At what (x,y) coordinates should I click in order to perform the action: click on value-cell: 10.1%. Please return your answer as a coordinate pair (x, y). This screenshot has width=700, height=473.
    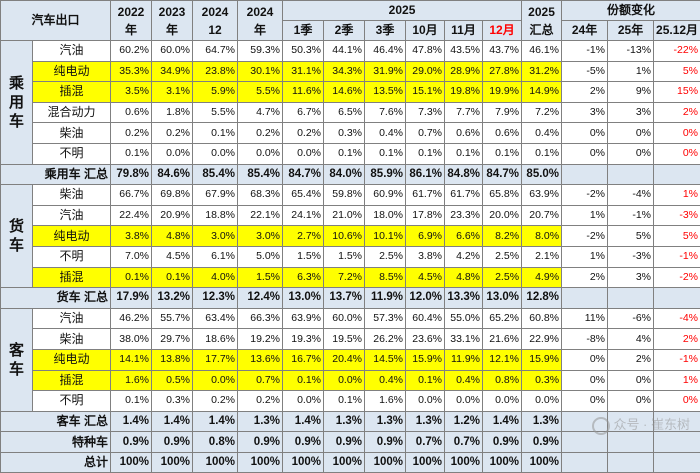
    Looking at the image, I should click on (385, 236).